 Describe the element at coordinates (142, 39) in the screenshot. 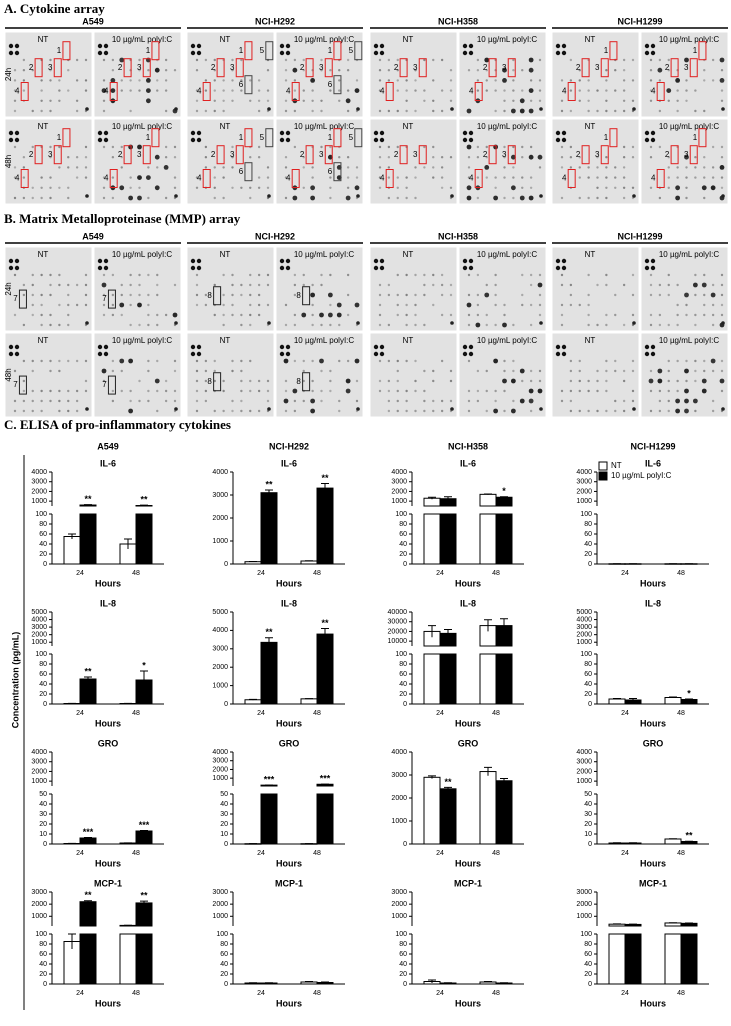

I see `condition-label: 10 µg/mL polyI:C` at that location.